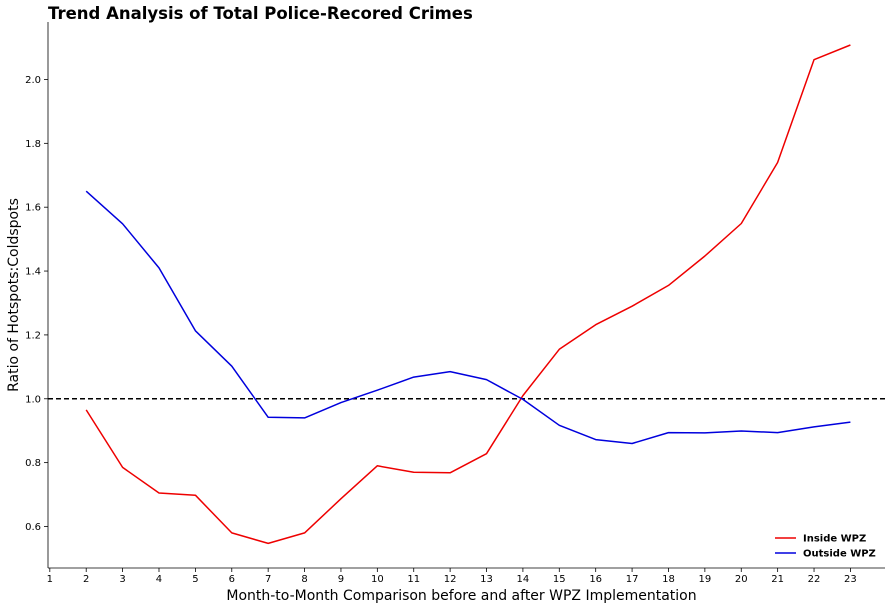 Image resolution: width=892 pixels, height=610 pixels. Describe the element at coordinates (825, 547) in the screenshot. I see `legend: Inside WPZ Outside WPZ` at that location.